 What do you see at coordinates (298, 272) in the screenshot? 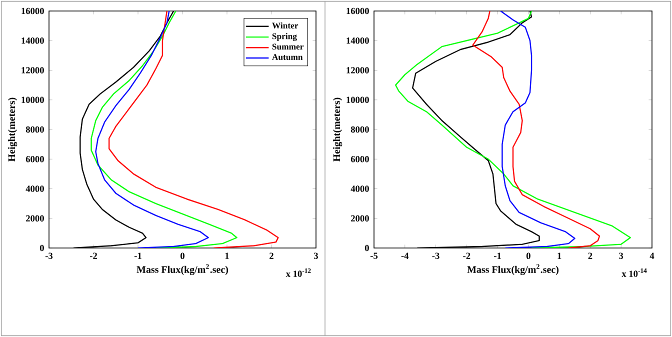
I see `text: x 10$^{-12}$` at bounding box center [298, 272].